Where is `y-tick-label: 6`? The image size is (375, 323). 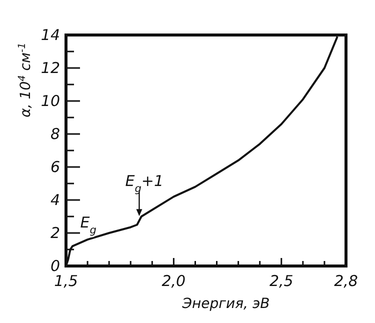
y-tick-label: 6 is located at coordinates (55, 167).